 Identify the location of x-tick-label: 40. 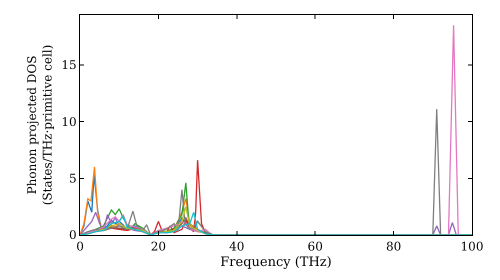
(236, 246).